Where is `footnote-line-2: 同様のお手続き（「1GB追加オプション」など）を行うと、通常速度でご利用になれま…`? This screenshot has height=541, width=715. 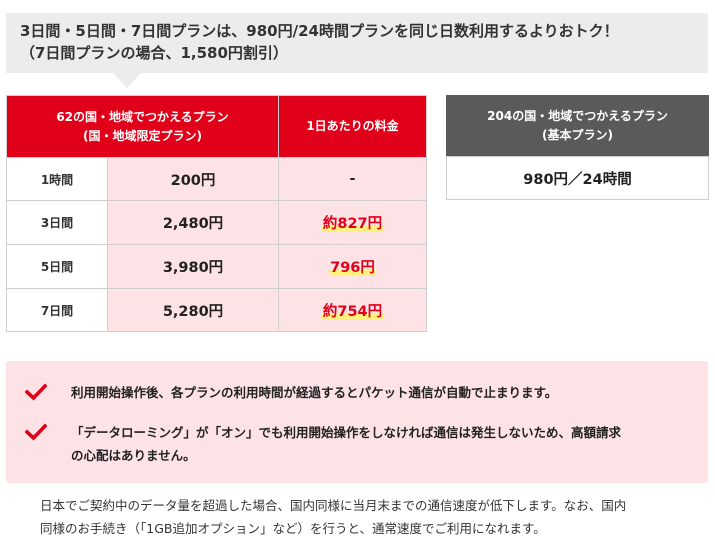
footnote-line-2: 同様のお手続き（「1GB追加オプション」など）を行うと、通常速度でご利用になれま… is located at coordinates (293, 528).